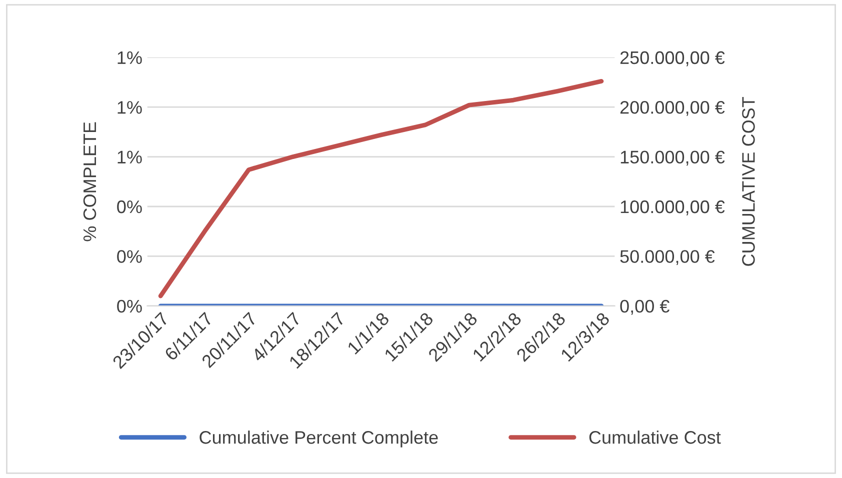  What do you see at coordinates (645, 307) in the screenshot?
I see `y2-tick-label: 0,00 €` at bounding box center [645, 307].